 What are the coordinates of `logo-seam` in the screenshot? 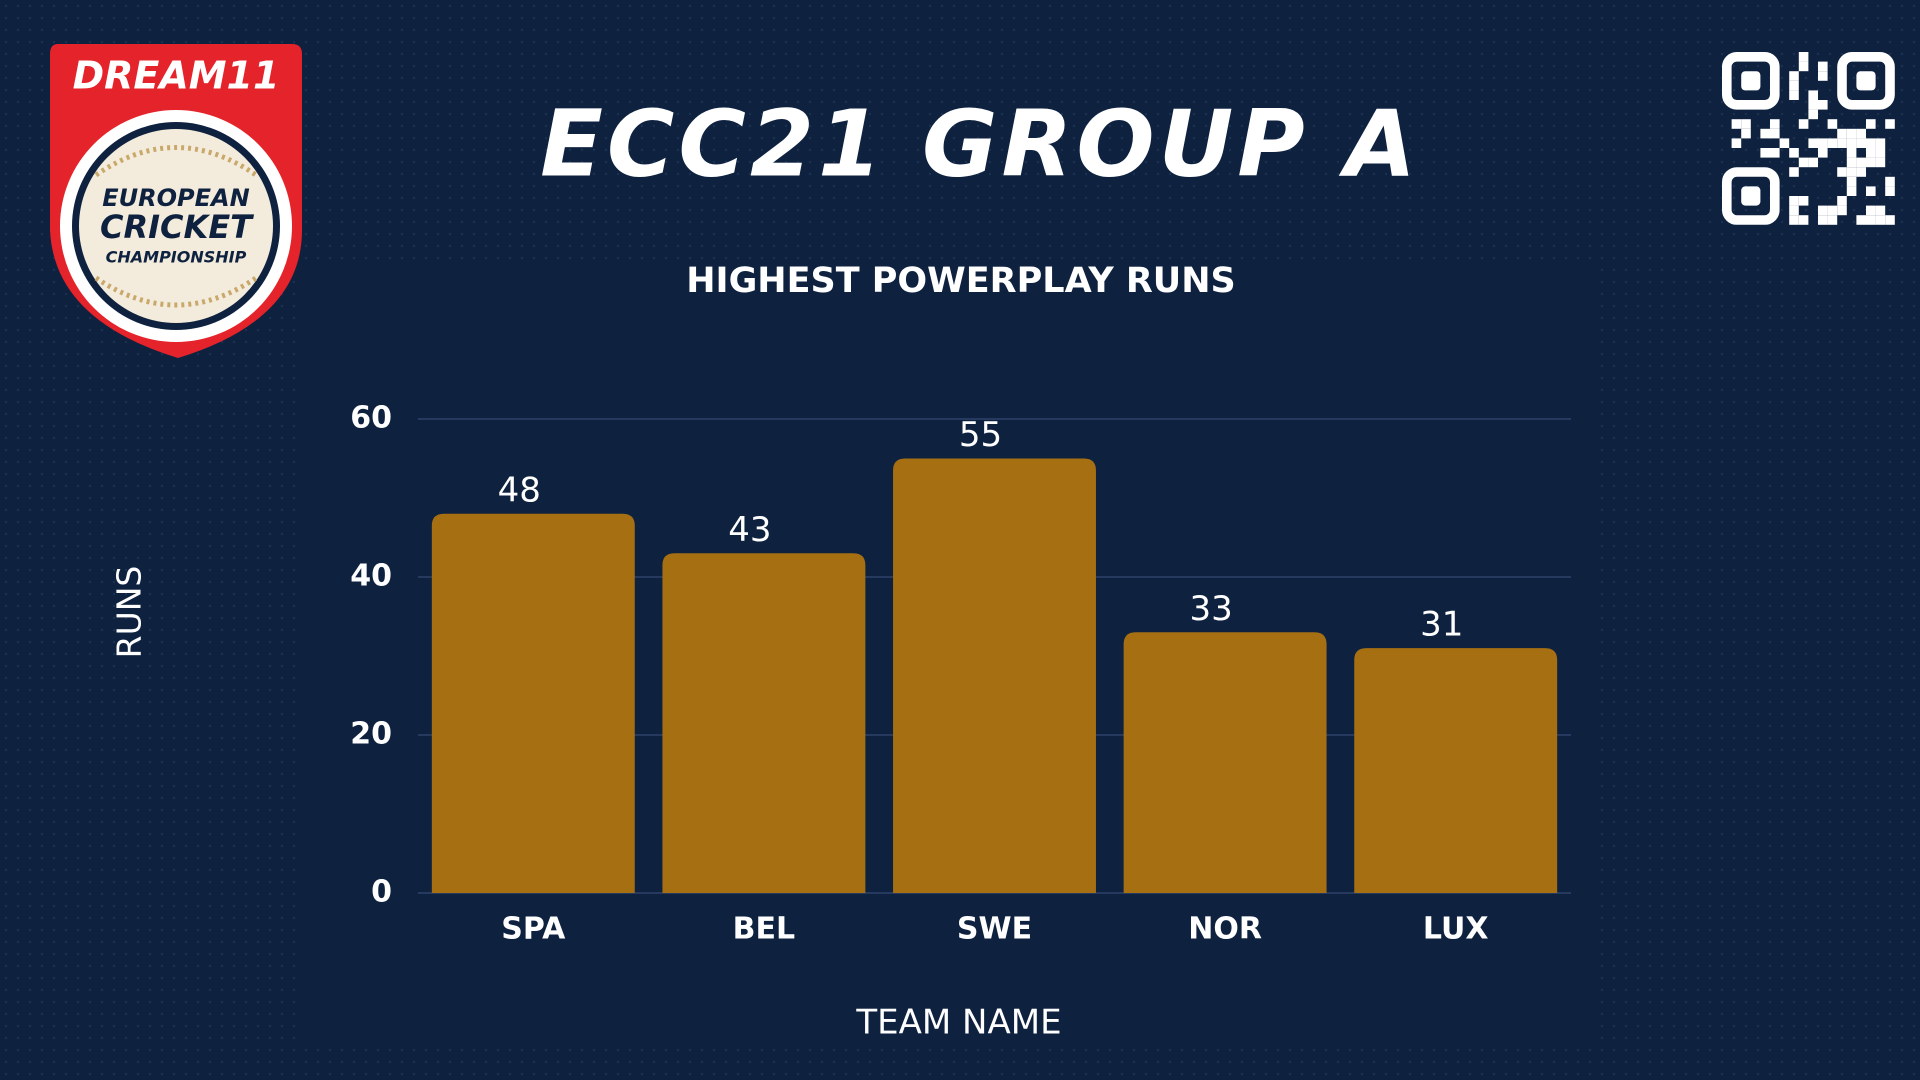 It's located at (176, 226).